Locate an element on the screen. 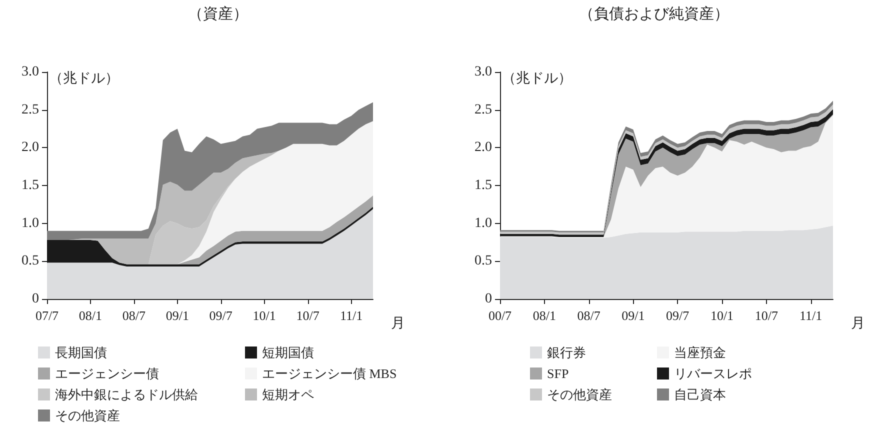  legend-label: 銀行券 is located at coordinates (566, 352).